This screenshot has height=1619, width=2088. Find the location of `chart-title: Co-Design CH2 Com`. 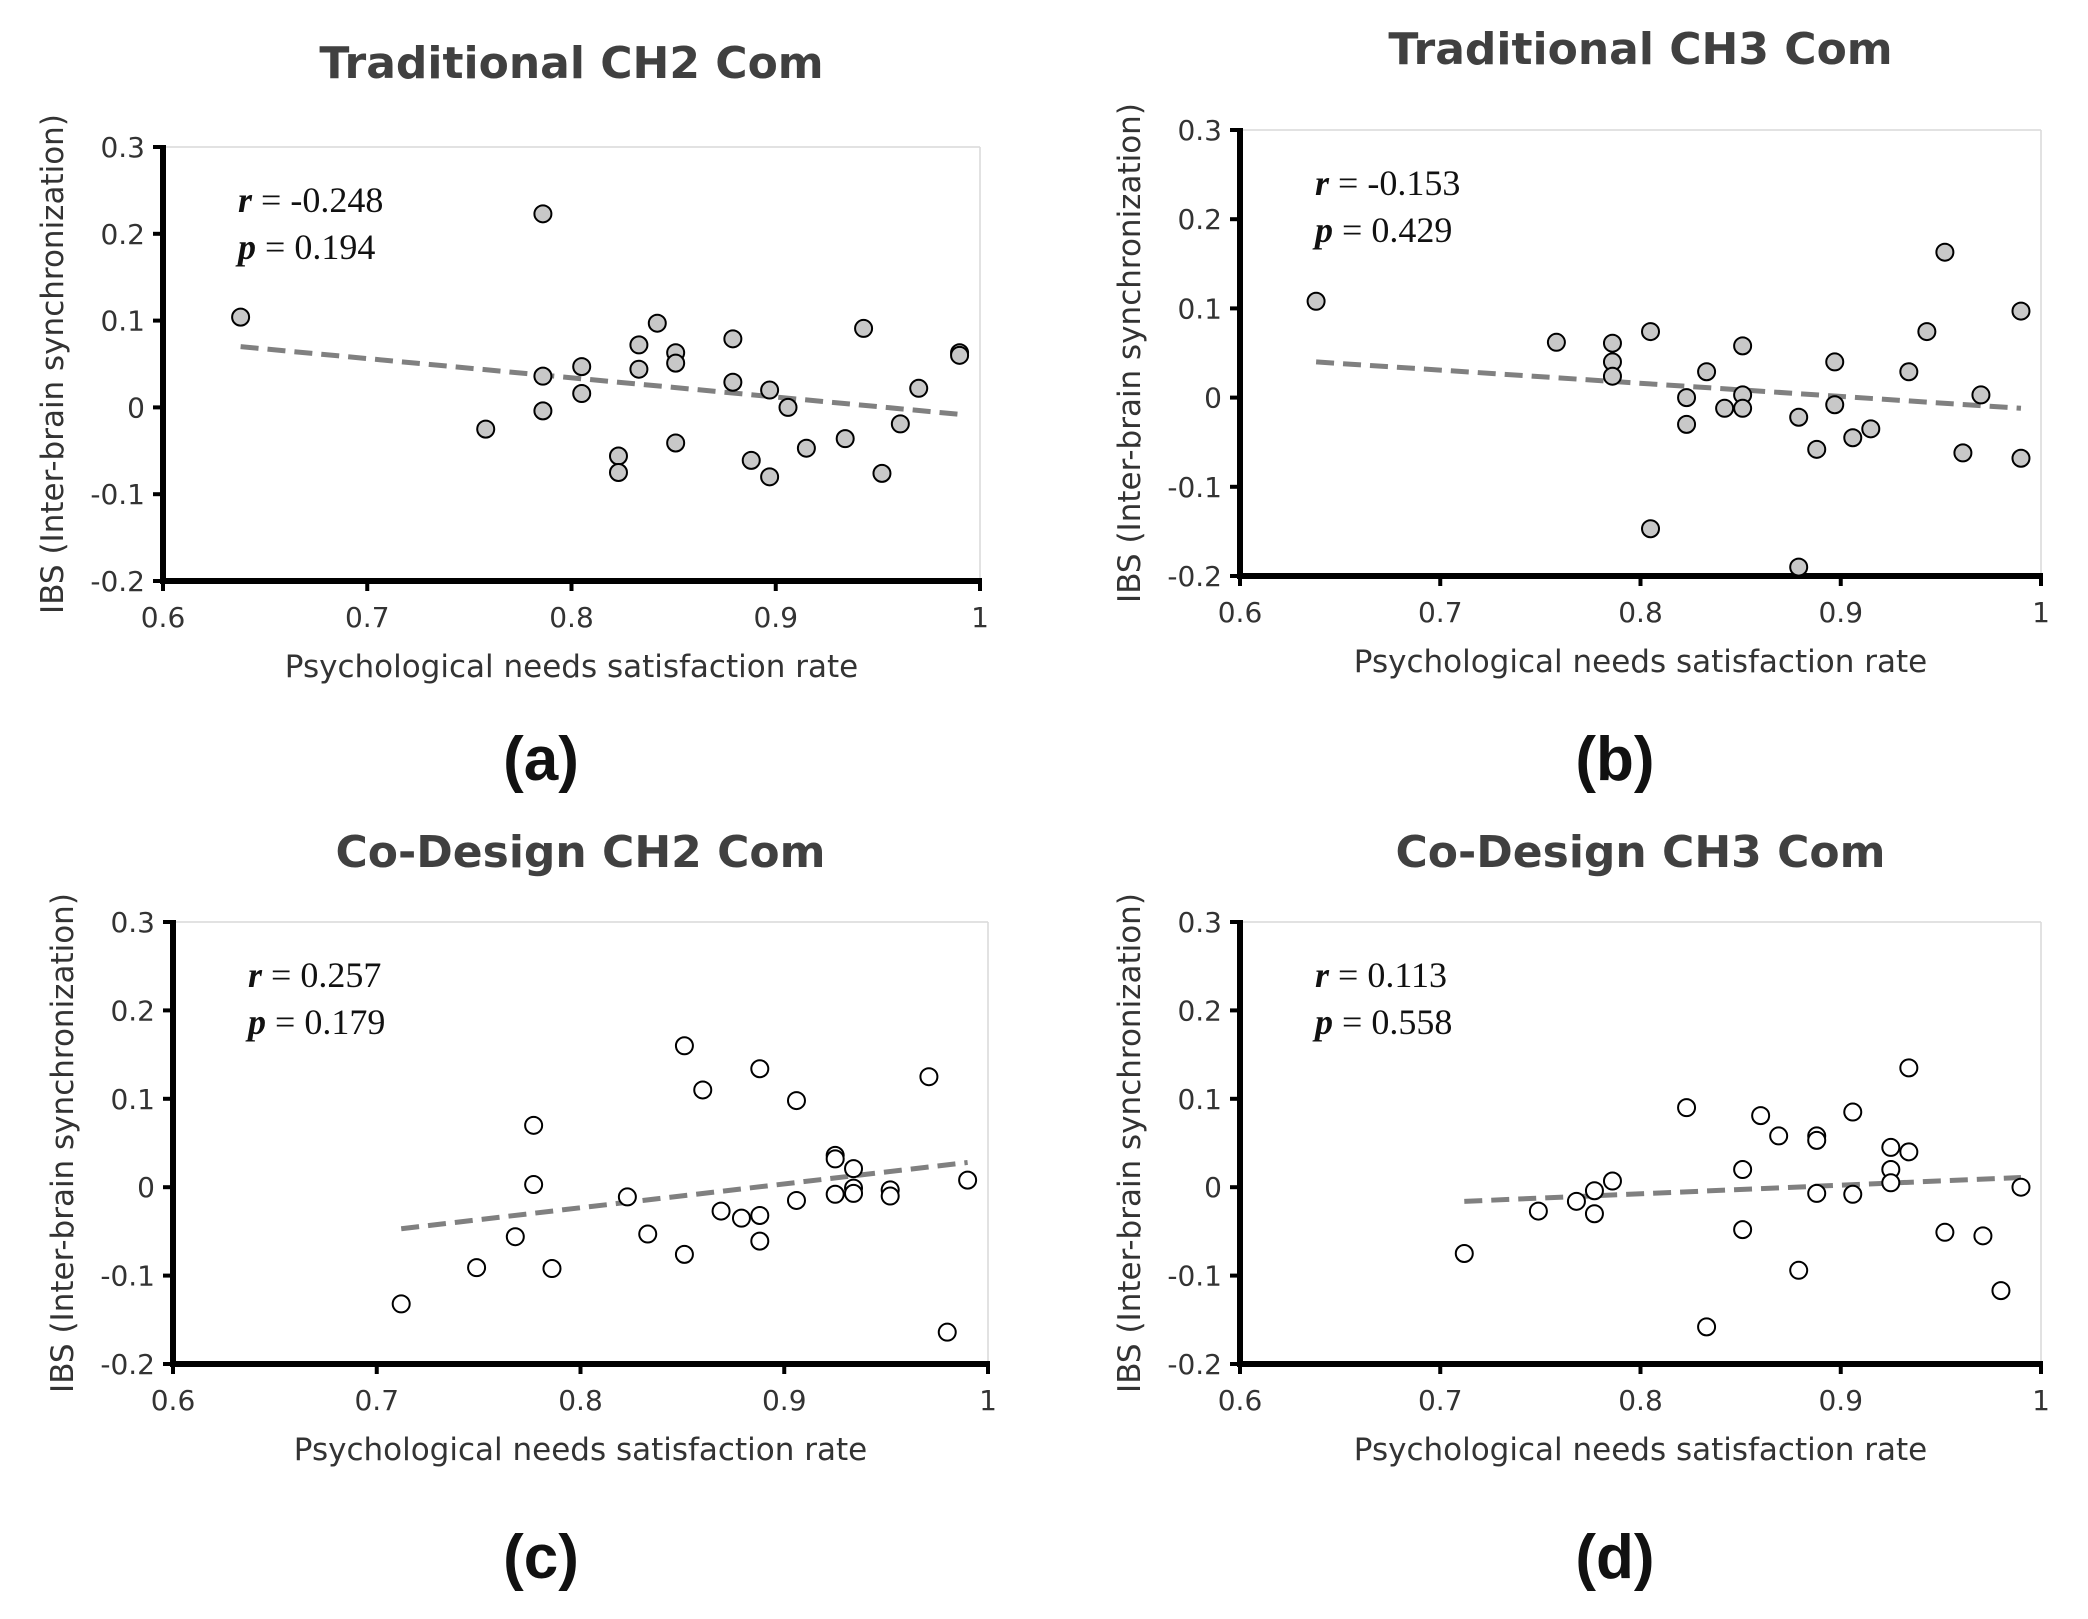

chart-title: Co-Design CH2 Com is located at coordinates (581, 852).